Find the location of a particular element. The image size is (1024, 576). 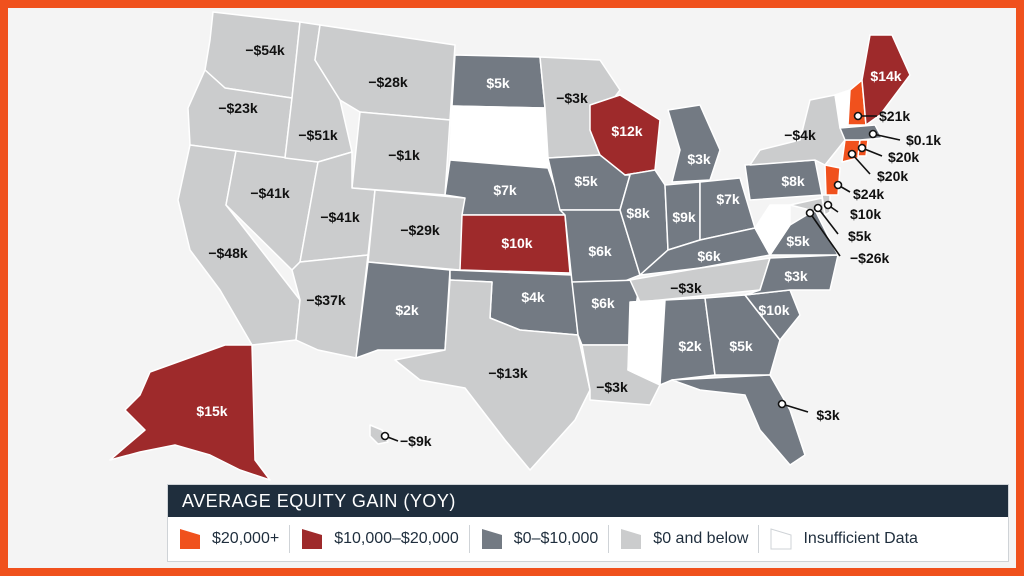

legend-label-low: $0 and below is located at coordinates (701, 538).